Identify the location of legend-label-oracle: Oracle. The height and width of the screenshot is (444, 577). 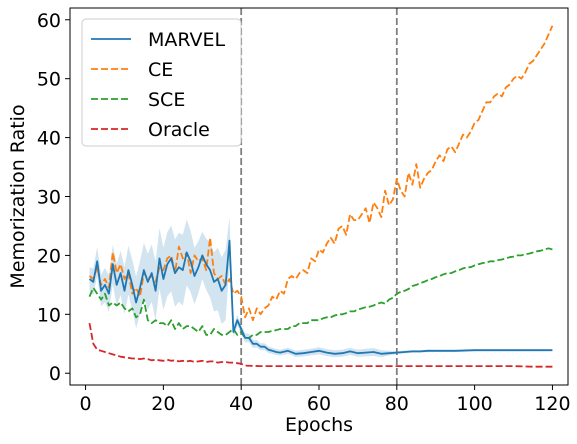
(179, 130).